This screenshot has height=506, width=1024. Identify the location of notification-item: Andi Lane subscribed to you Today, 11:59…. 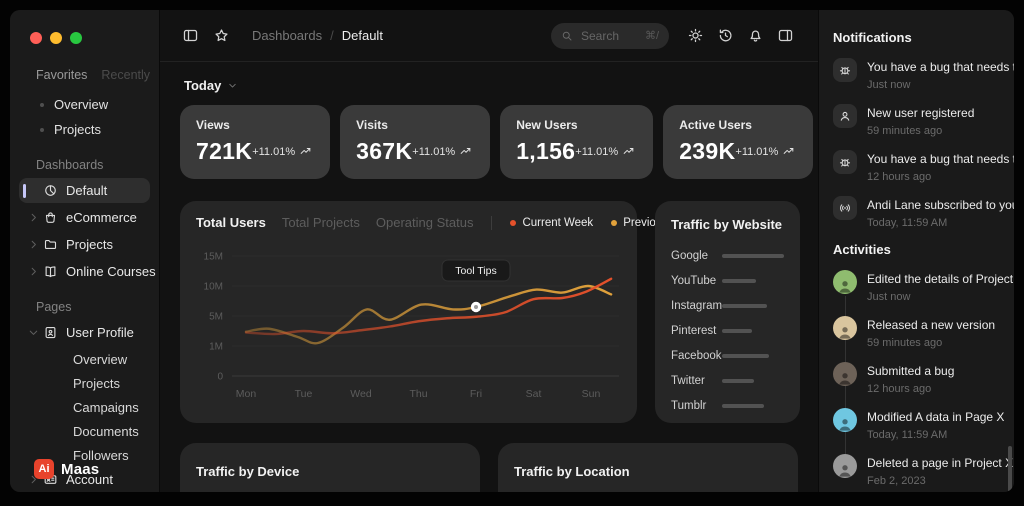
(923, 212).